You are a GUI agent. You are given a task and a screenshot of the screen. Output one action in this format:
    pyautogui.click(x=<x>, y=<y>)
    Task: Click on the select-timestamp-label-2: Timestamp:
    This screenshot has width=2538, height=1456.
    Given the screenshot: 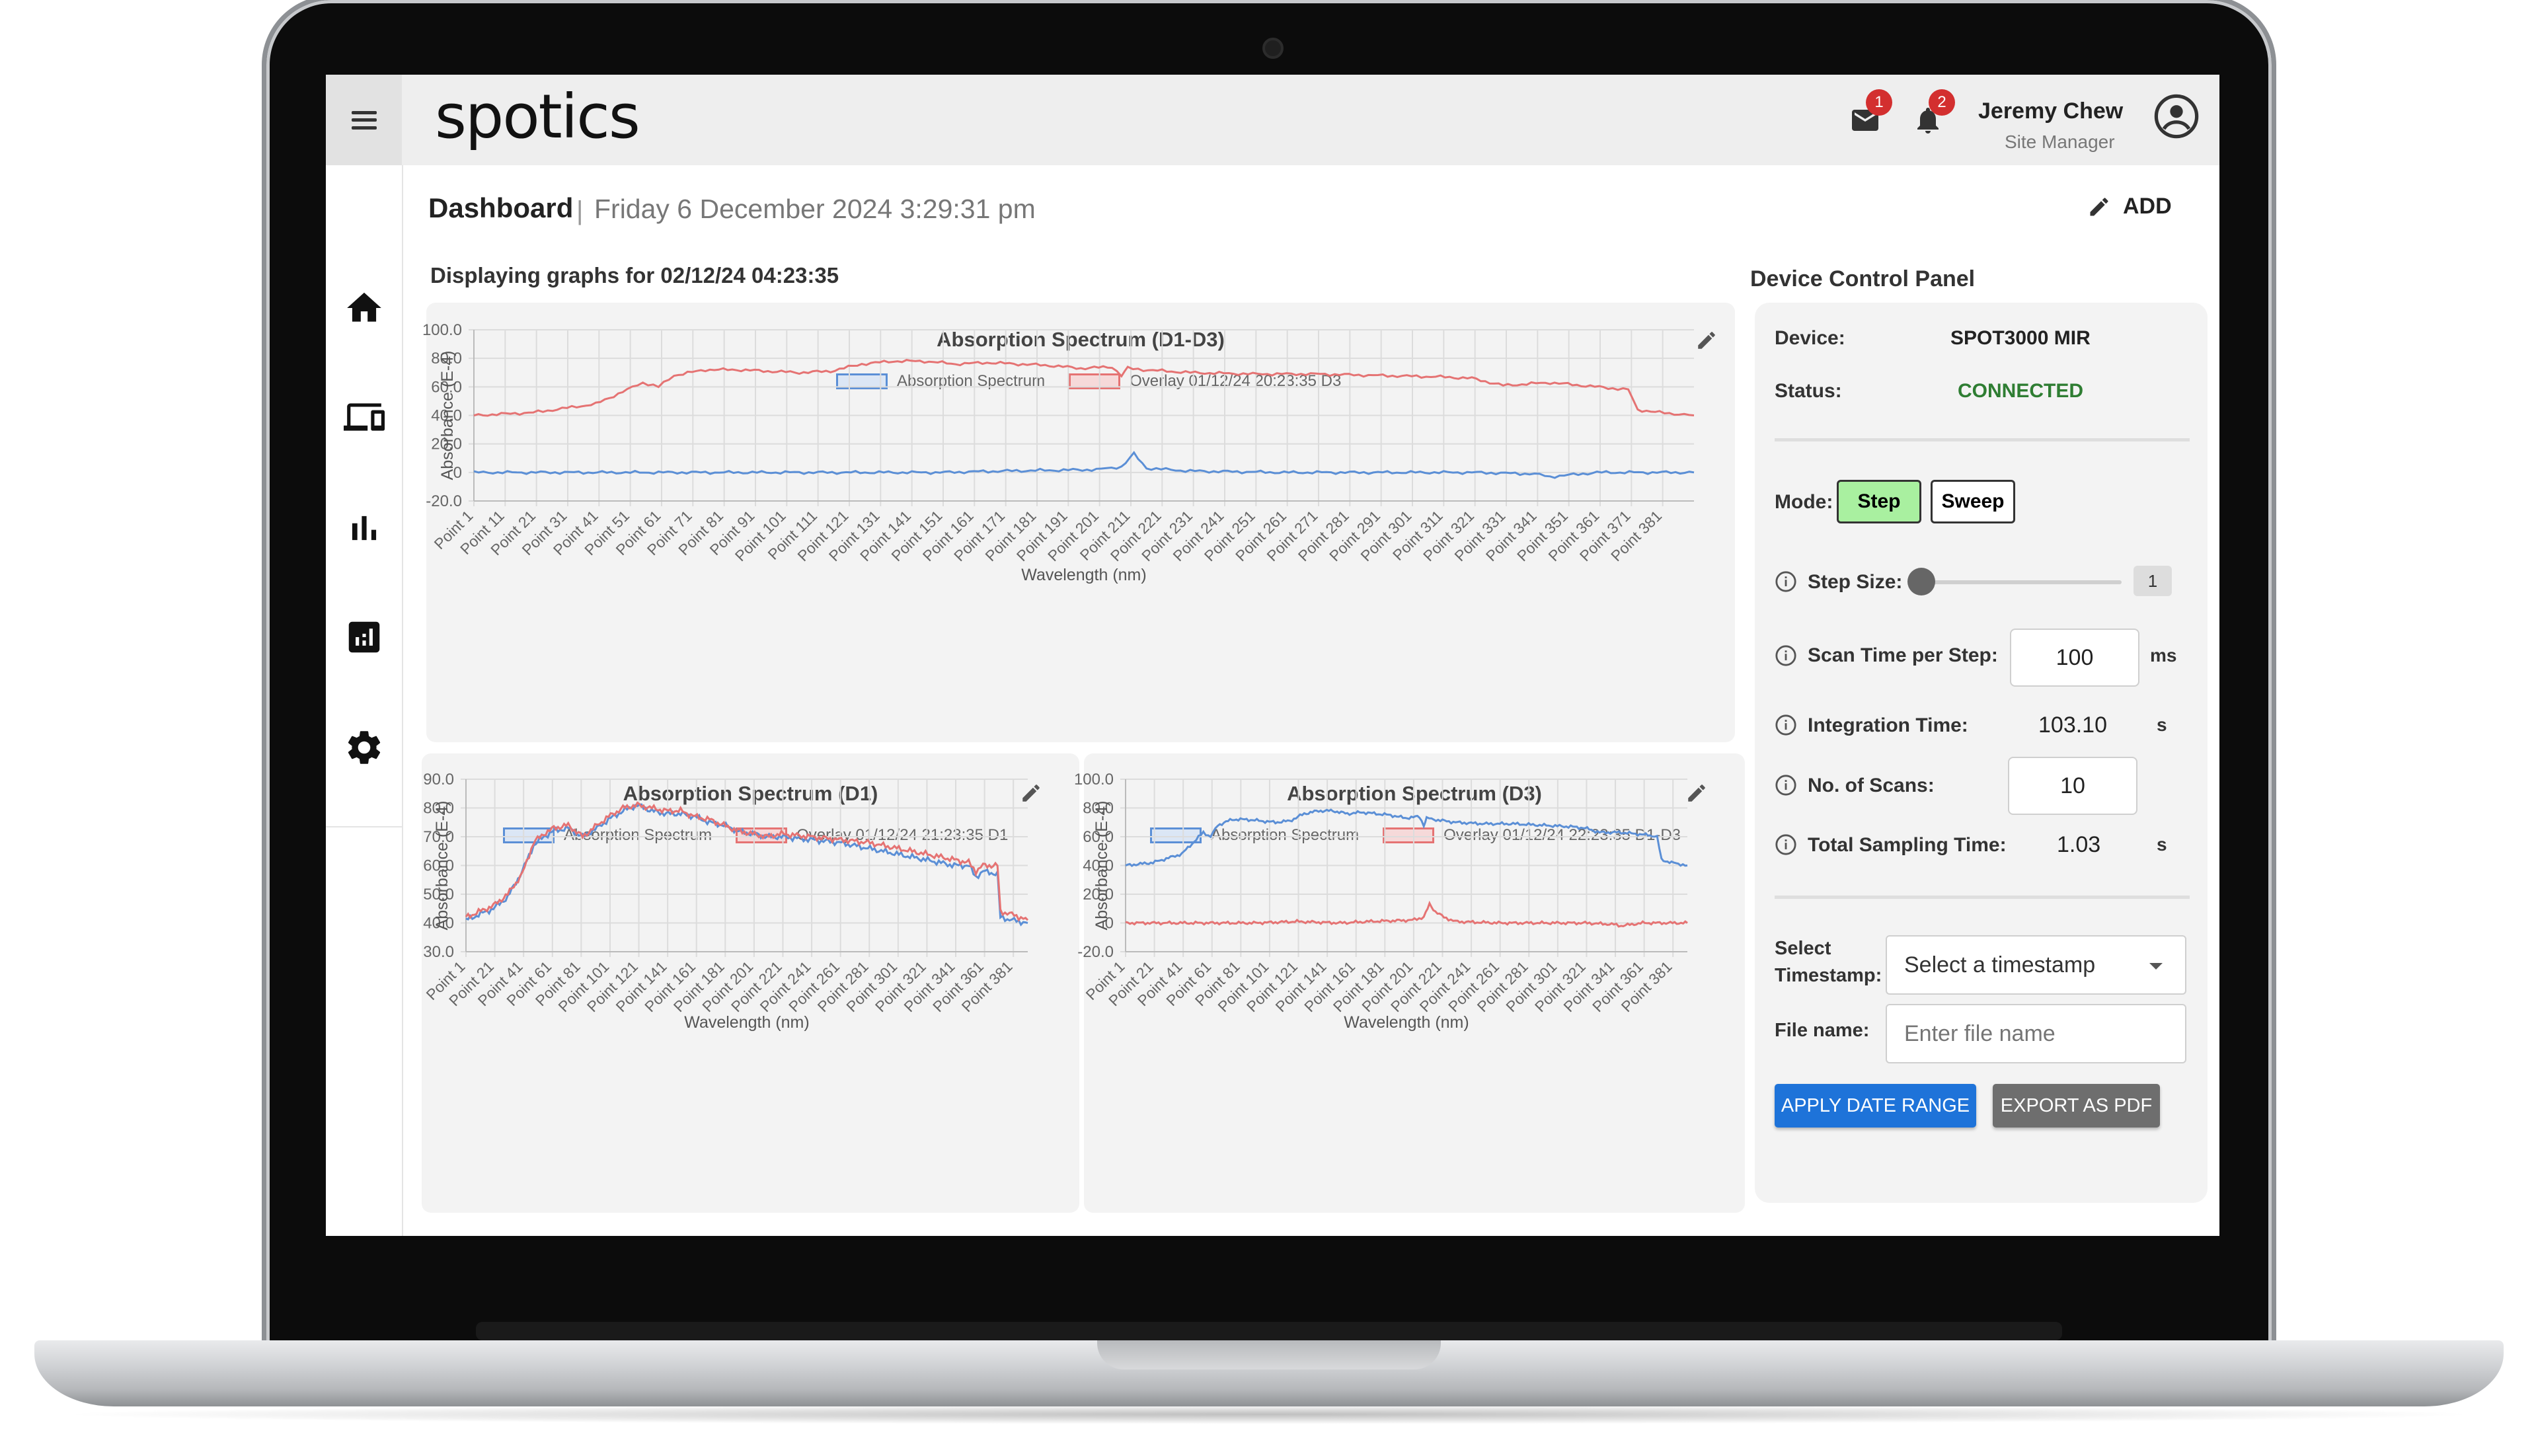 What is the action you would take?
    pyautogui.click(x=1828, y=975)
    